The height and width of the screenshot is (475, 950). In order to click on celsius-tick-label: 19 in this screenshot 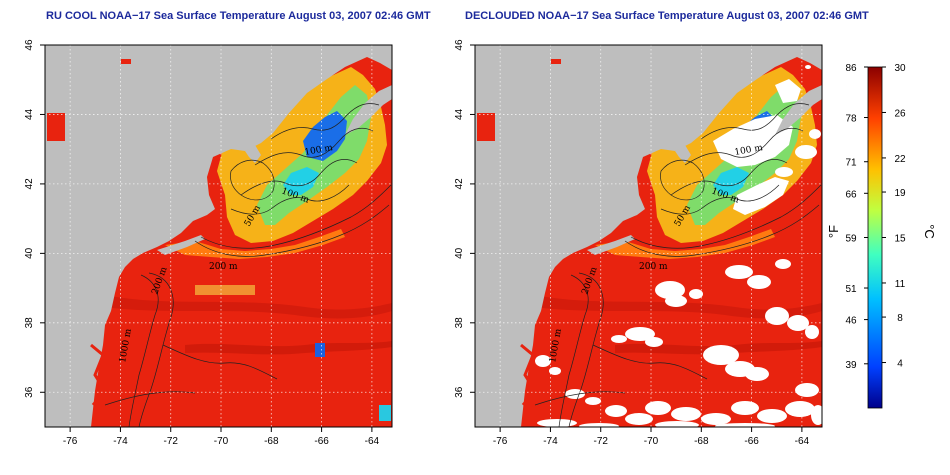, I will do `click(900, 193)`.